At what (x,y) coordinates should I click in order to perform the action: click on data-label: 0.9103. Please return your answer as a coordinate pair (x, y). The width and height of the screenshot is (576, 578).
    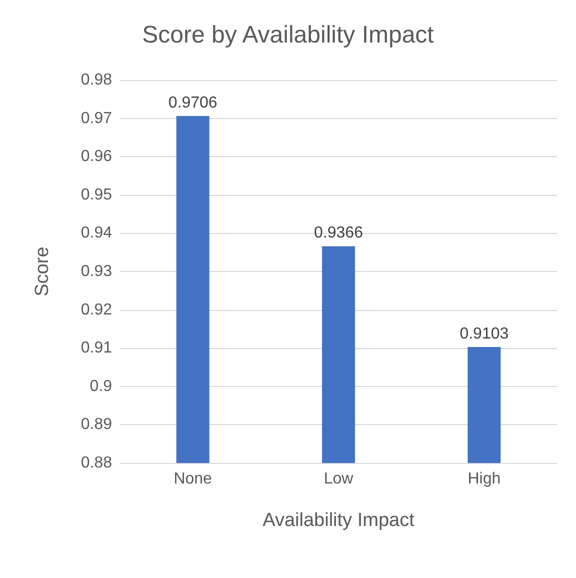
    Looking at the image, I should click on (484, 333).